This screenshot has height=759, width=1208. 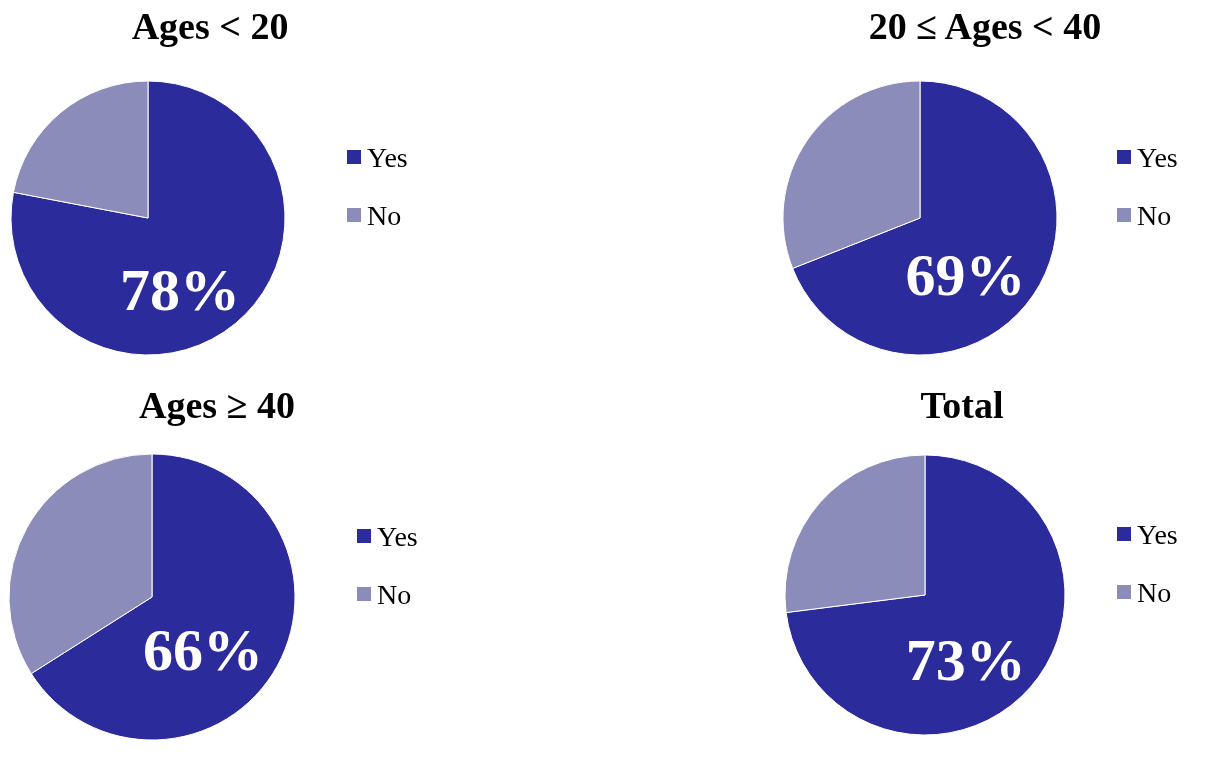 I want to click on chart-title: Ages ≥ 40, so click(x=217, y=405).